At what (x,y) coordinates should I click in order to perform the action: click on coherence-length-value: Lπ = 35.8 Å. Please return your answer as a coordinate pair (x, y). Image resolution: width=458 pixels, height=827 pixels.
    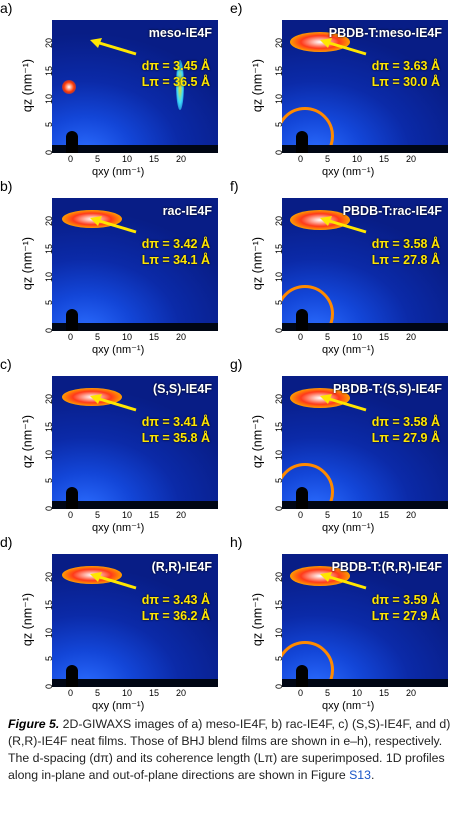
    Looking at the image, I should click on (175, 438).